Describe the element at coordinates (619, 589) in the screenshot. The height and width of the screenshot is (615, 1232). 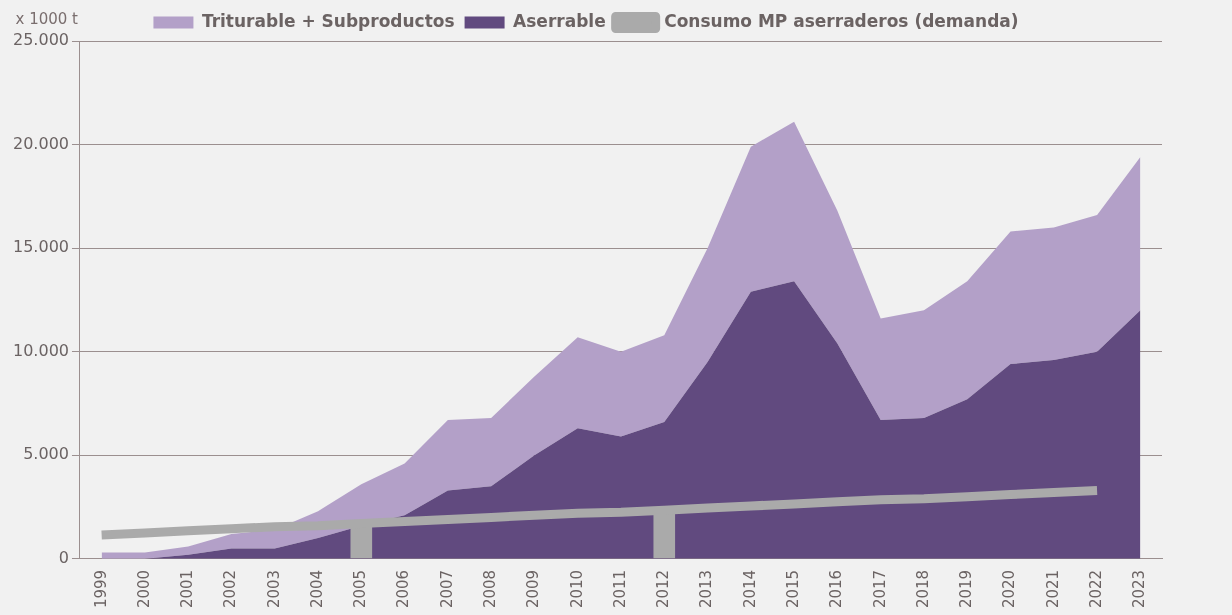
I see `x-tick-label: 2011` at that location.